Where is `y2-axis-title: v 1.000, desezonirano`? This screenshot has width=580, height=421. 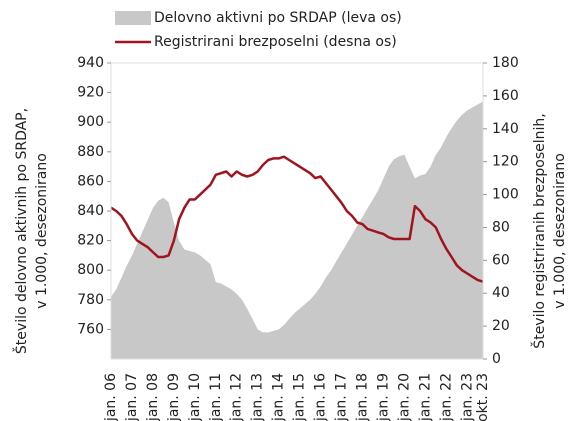 y2-axis-title: v 1.000, desezonirano is located at coordinates (560, 231).